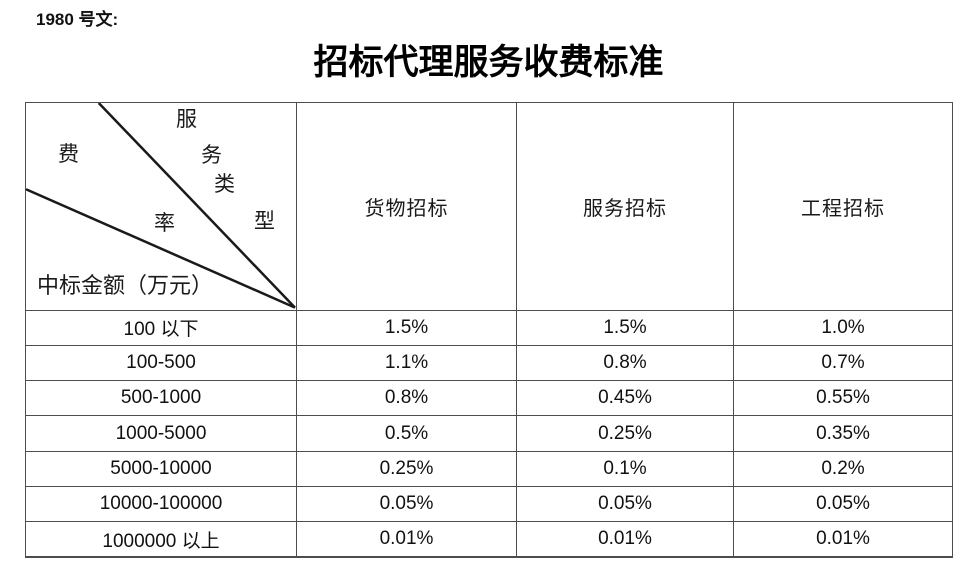  I want to click on diagonal-type-char: 务, so click(211, 155).